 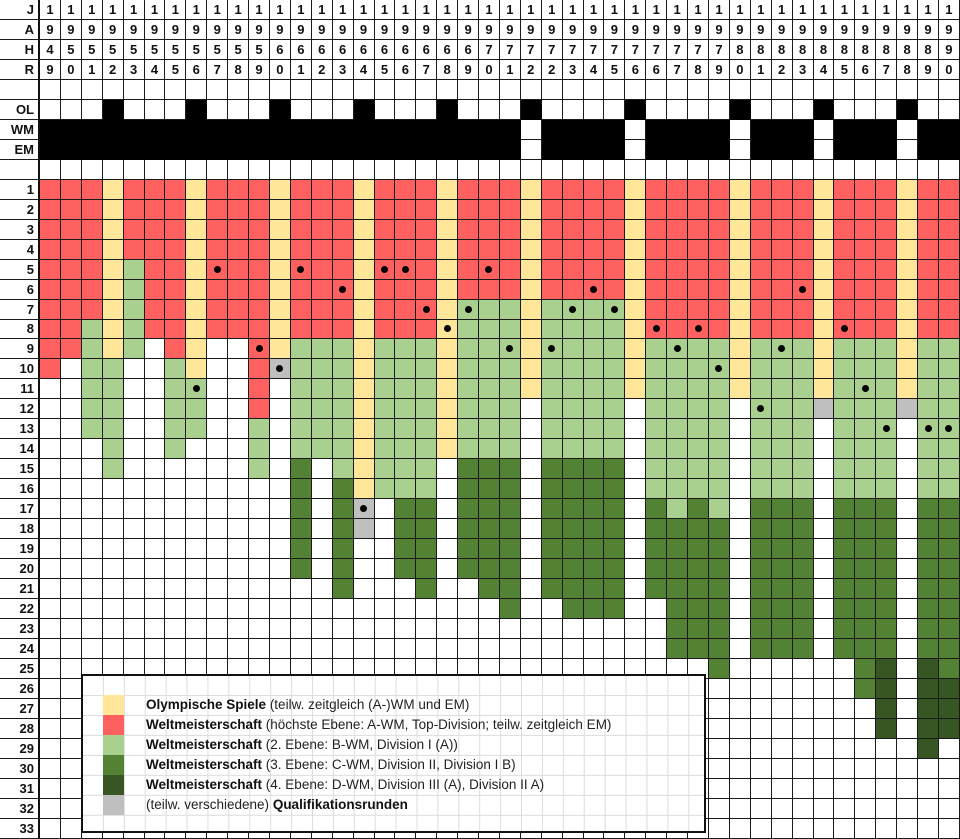 What do you see at coordinates (20, 629) in the screenshot?
I see `rank-label: 23` at bounding box center [20, 629].